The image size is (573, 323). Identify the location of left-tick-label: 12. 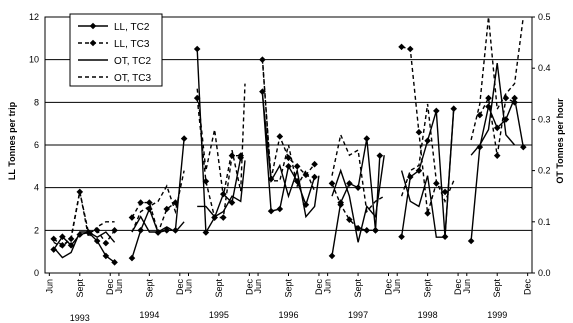
(34, 17).